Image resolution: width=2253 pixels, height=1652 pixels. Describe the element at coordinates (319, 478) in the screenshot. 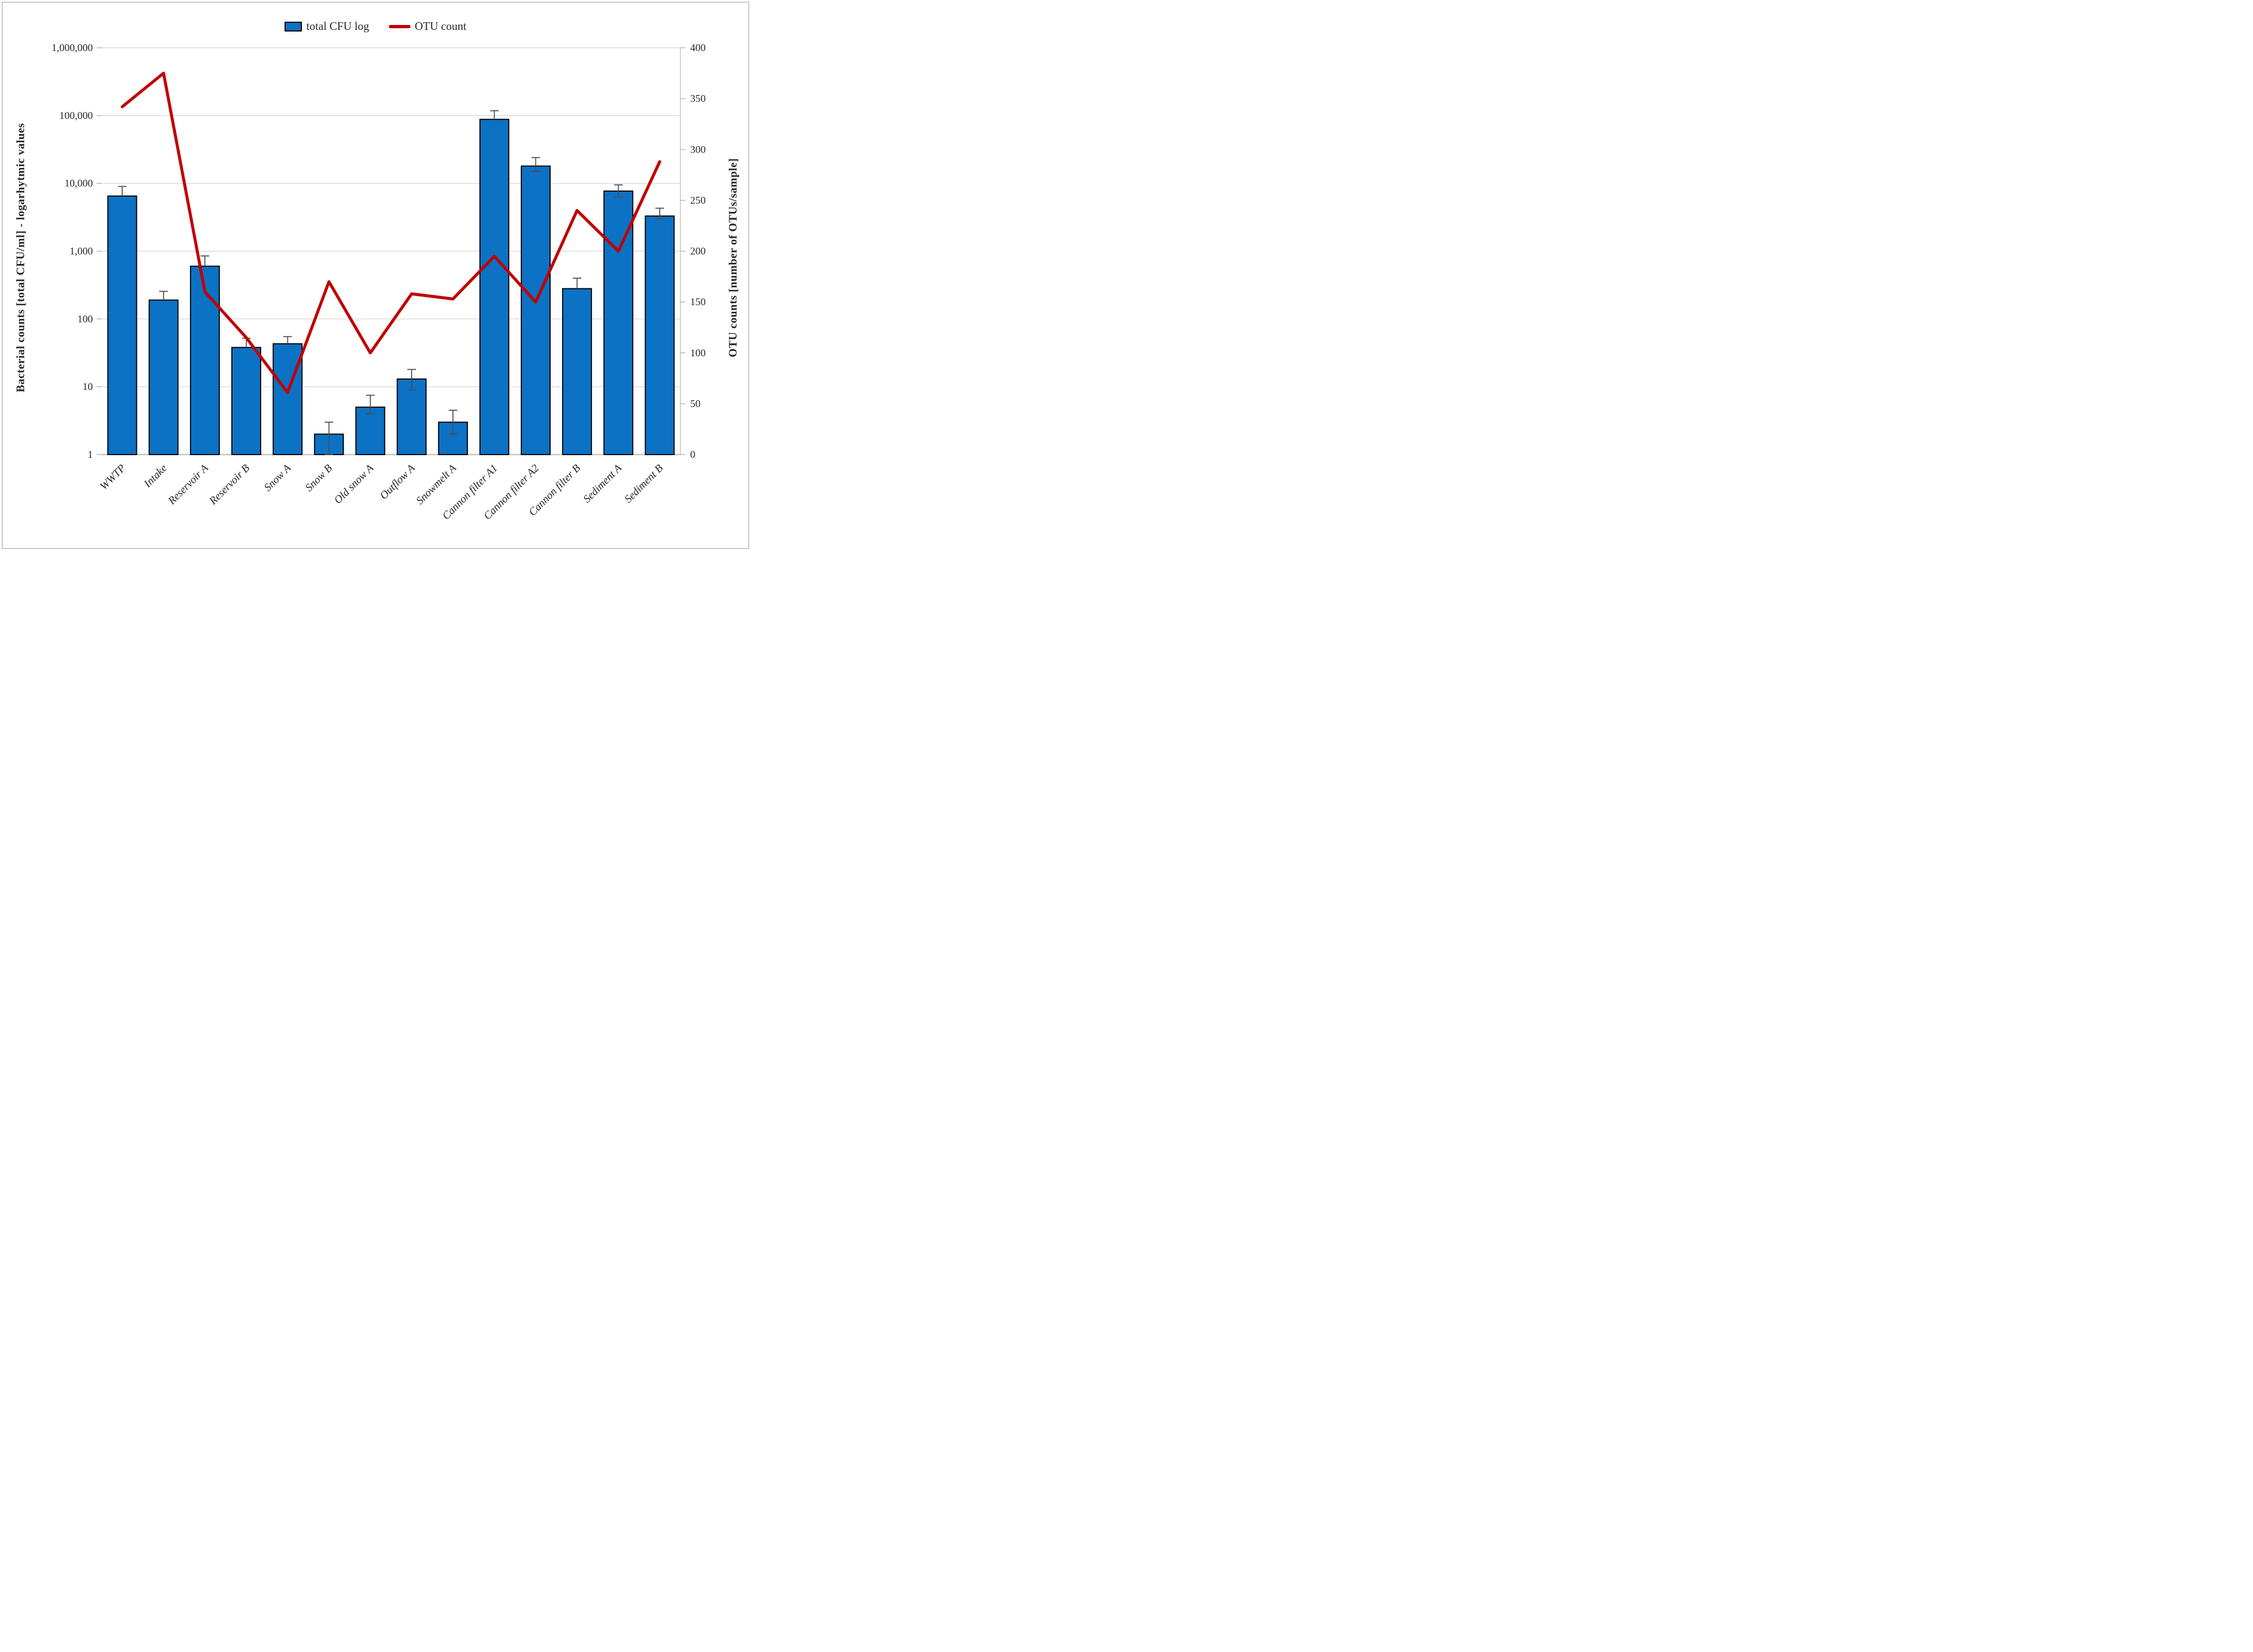

I see `x-label-Snow B: Snow B` at that location.